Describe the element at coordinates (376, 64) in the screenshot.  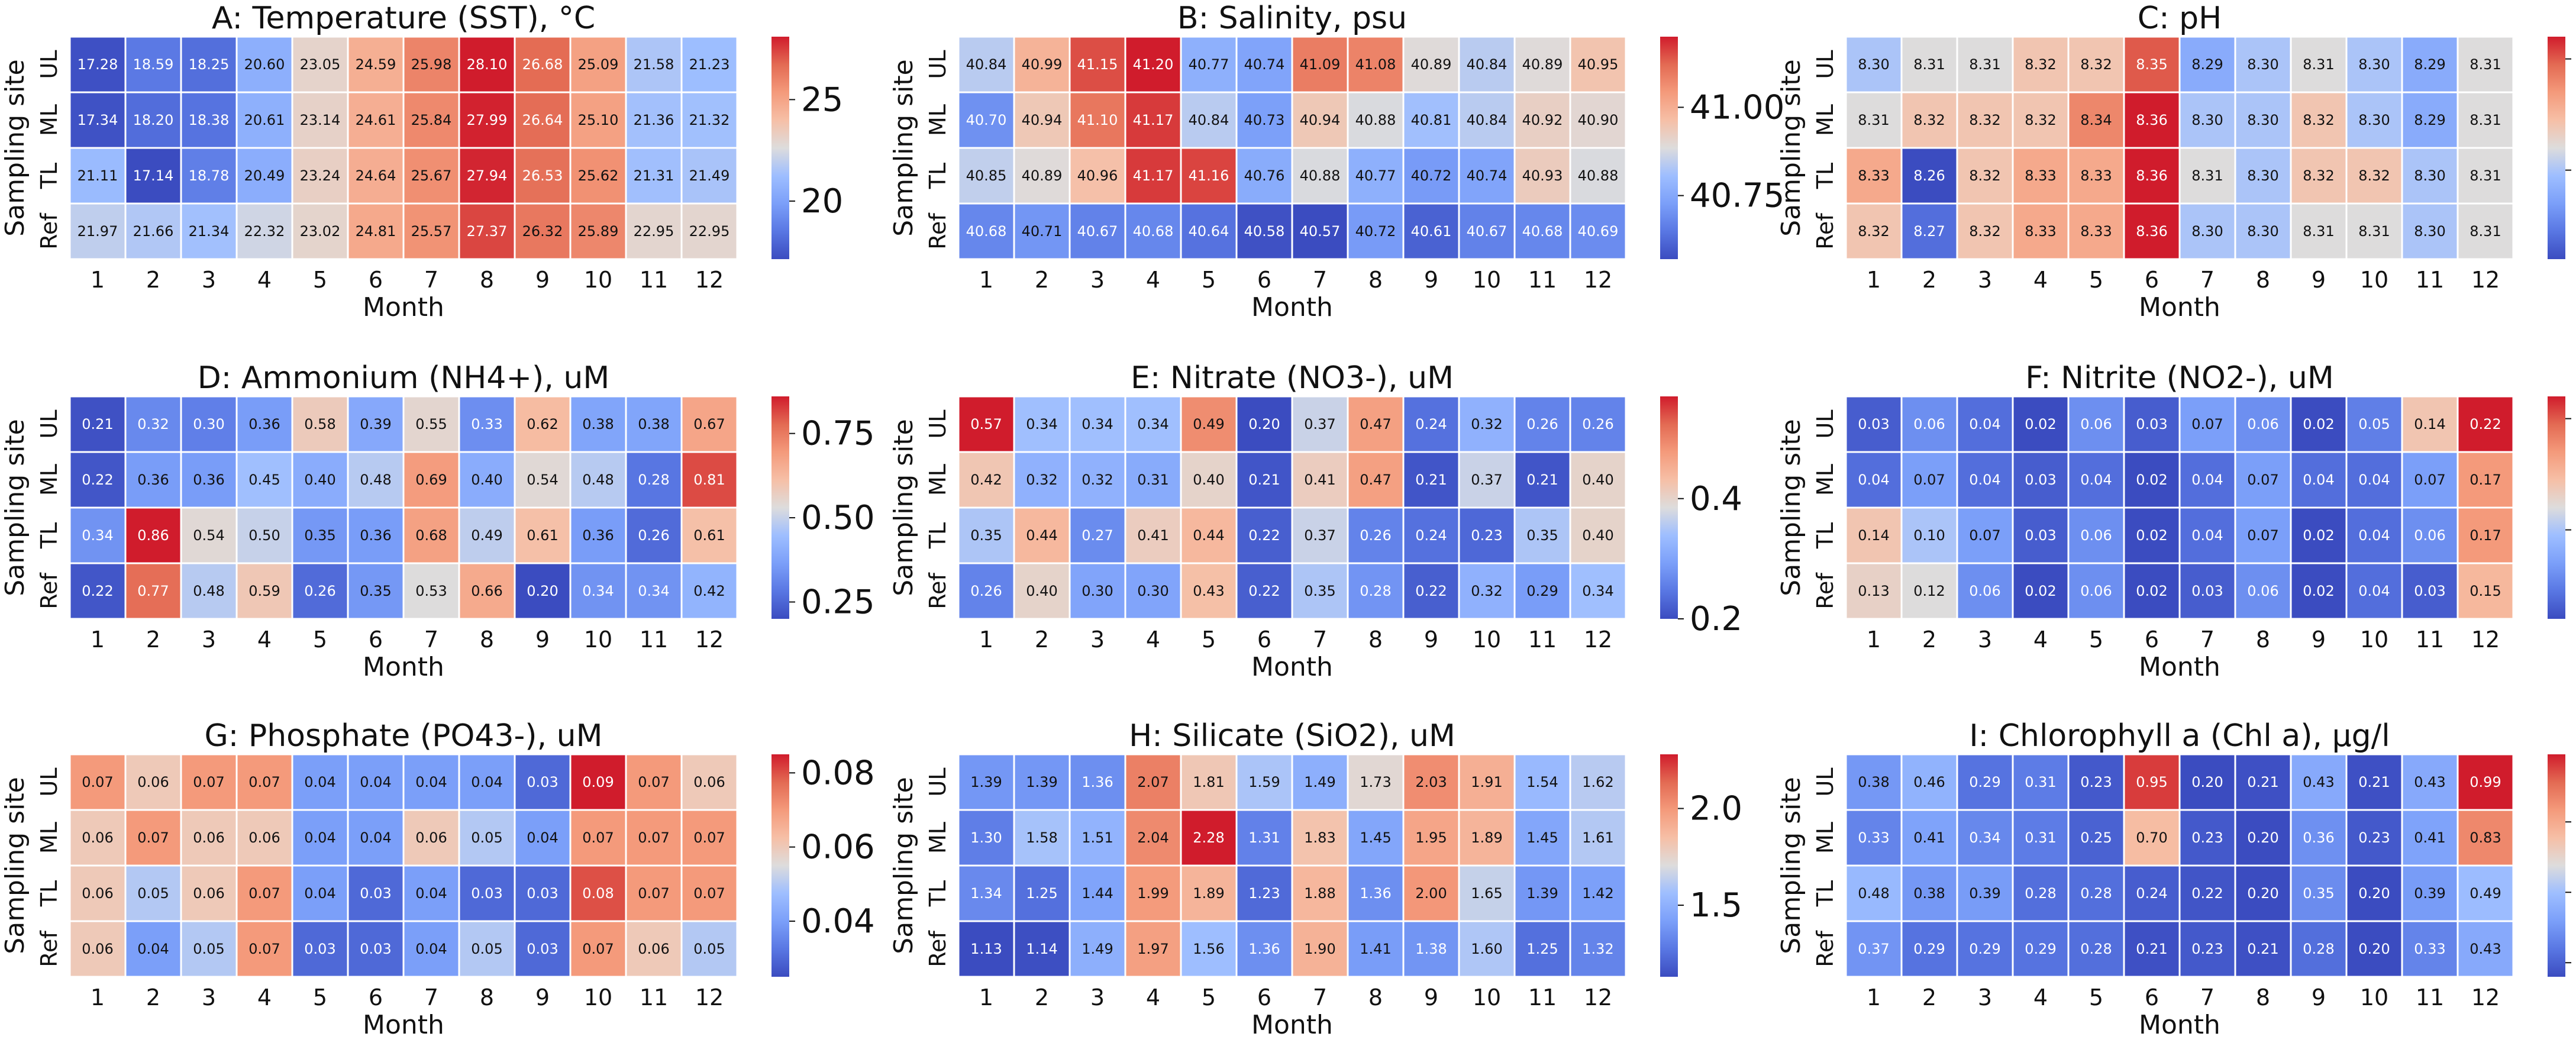
I see `cell-value-label: 24.59` at that location.